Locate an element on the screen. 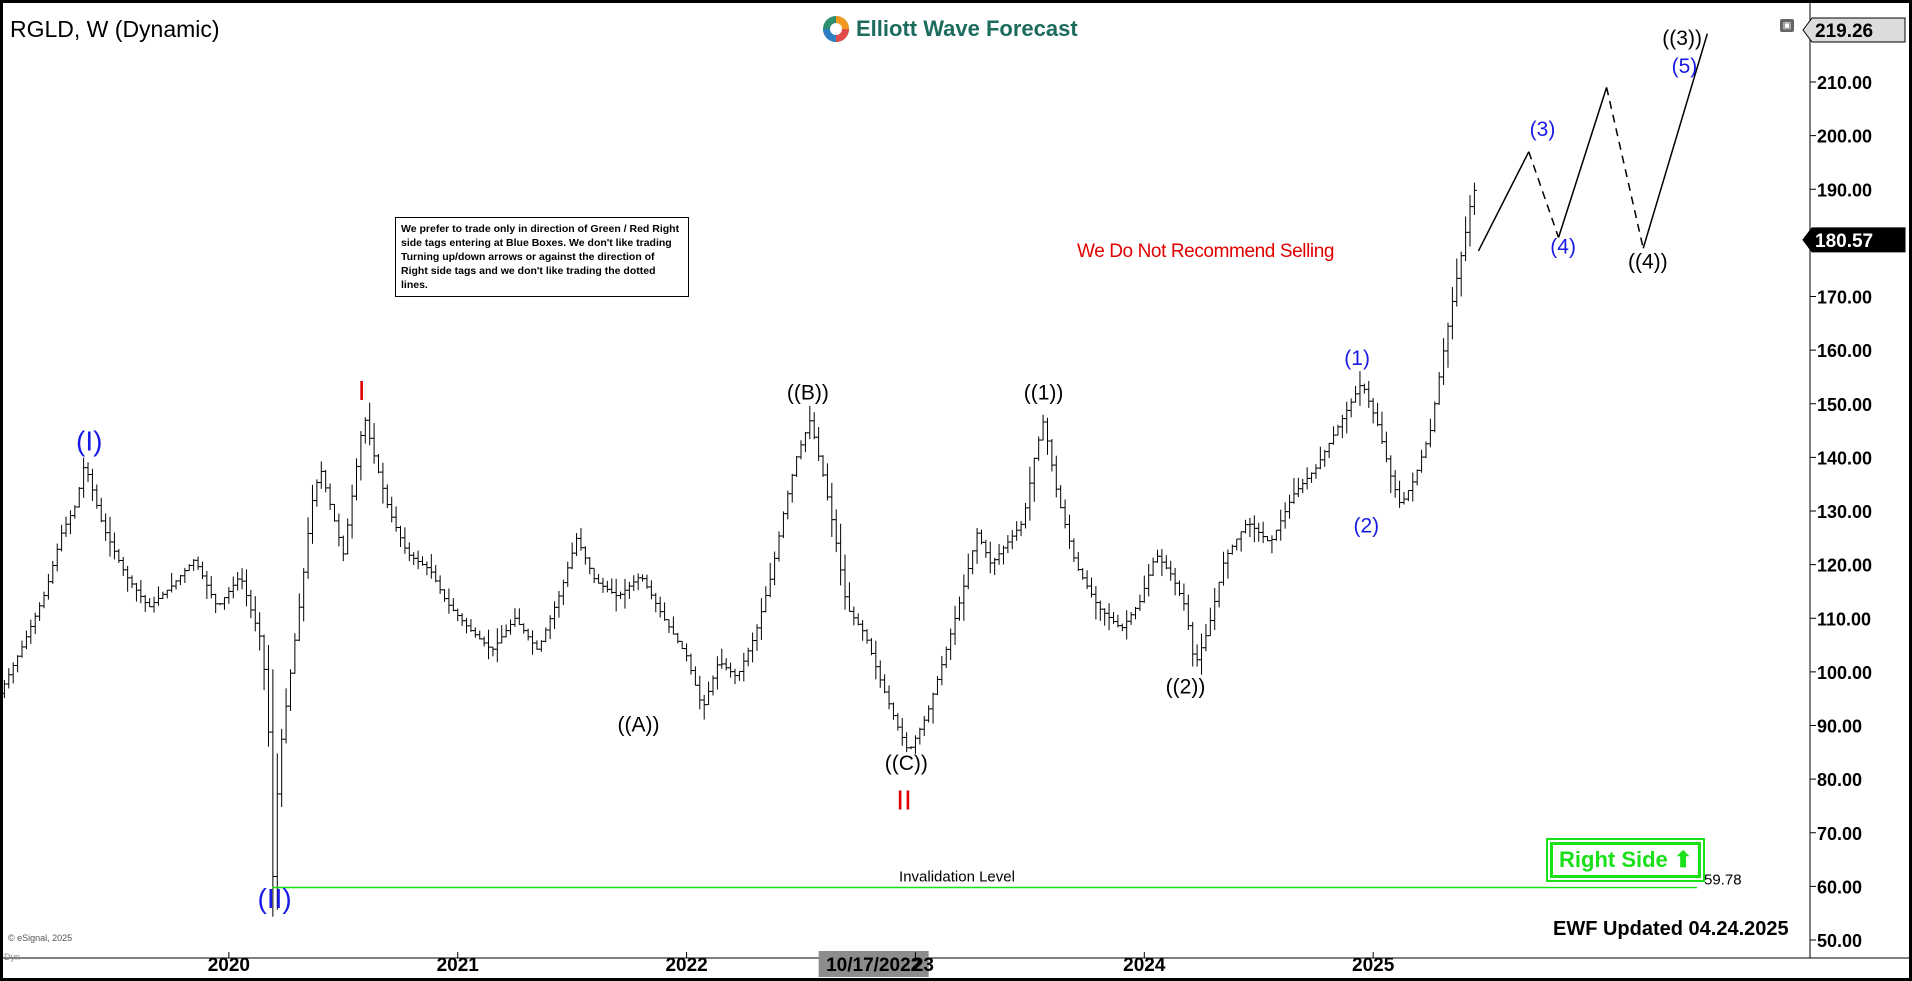 The image size is (1912, 981). restore-window-icon: ▣ is located at coordinates (1787, 25).